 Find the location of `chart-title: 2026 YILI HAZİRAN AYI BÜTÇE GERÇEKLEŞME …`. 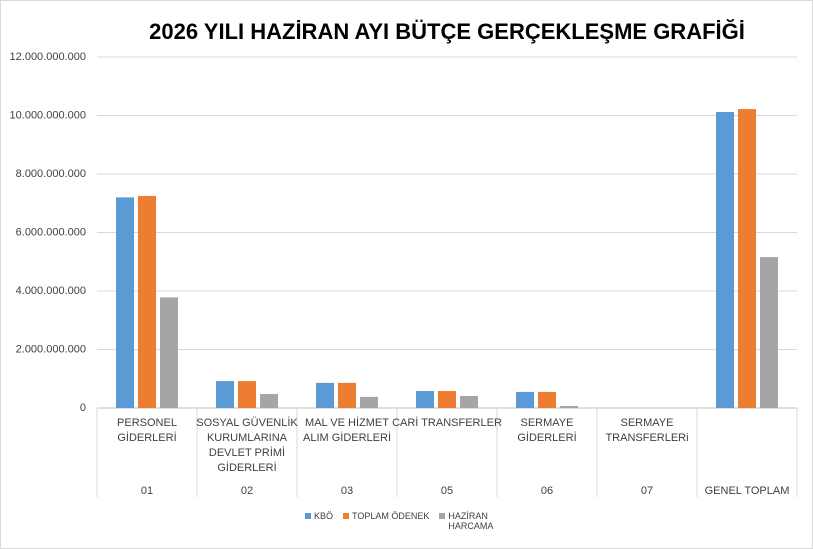

chart-title: 2026 YILI HAZİRAN AYI BÜTÇE GERÇEKLEŞME … is located at coordinates (447, 31).